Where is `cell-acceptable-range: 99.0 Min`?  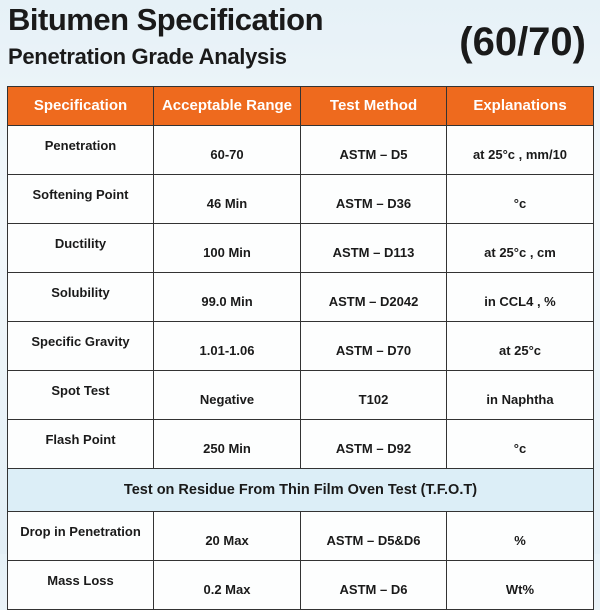 cell-acceptable-range: 99.0 Min is located at coordinates (227, 297).